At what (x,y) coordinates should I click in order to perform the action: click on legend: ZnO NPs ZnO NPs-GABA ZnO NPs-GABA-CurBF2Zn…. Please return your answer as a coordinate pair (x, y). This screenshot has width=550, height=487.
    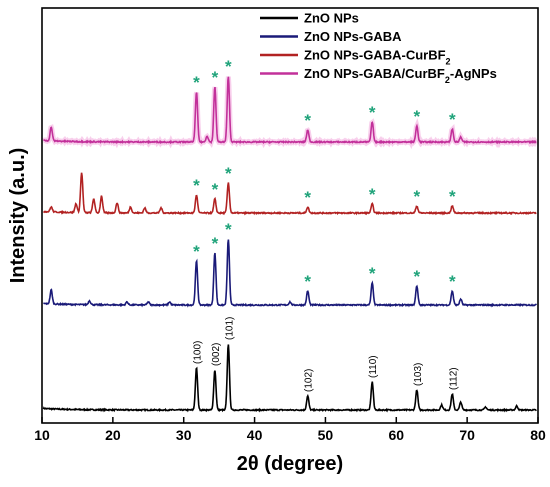
    Looking at the image, I should click on (378, 48).